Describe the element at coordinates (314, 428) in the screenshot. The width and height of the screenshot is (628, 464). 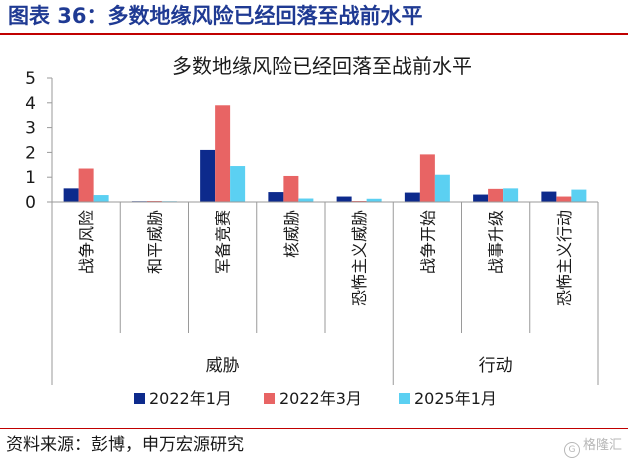
I see `footer-divider` at that location.